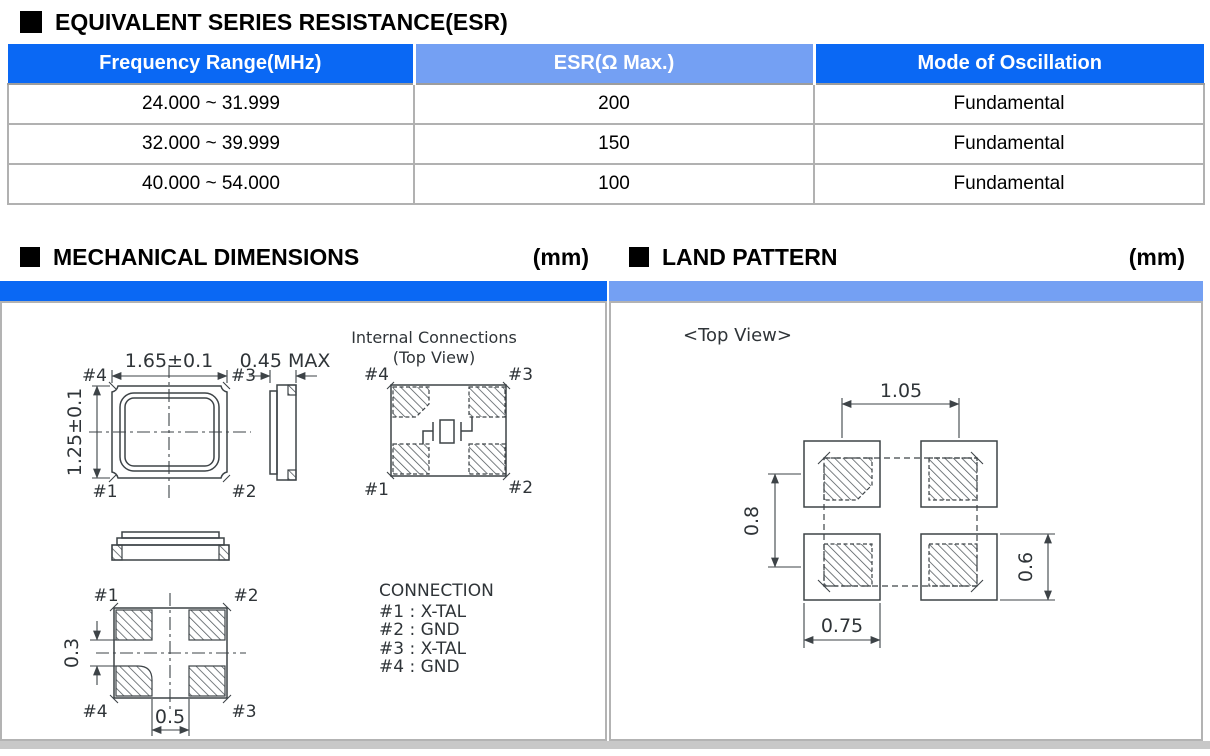  I want to click on pad-pitch-h-label: 1.05, so click(901, 391).